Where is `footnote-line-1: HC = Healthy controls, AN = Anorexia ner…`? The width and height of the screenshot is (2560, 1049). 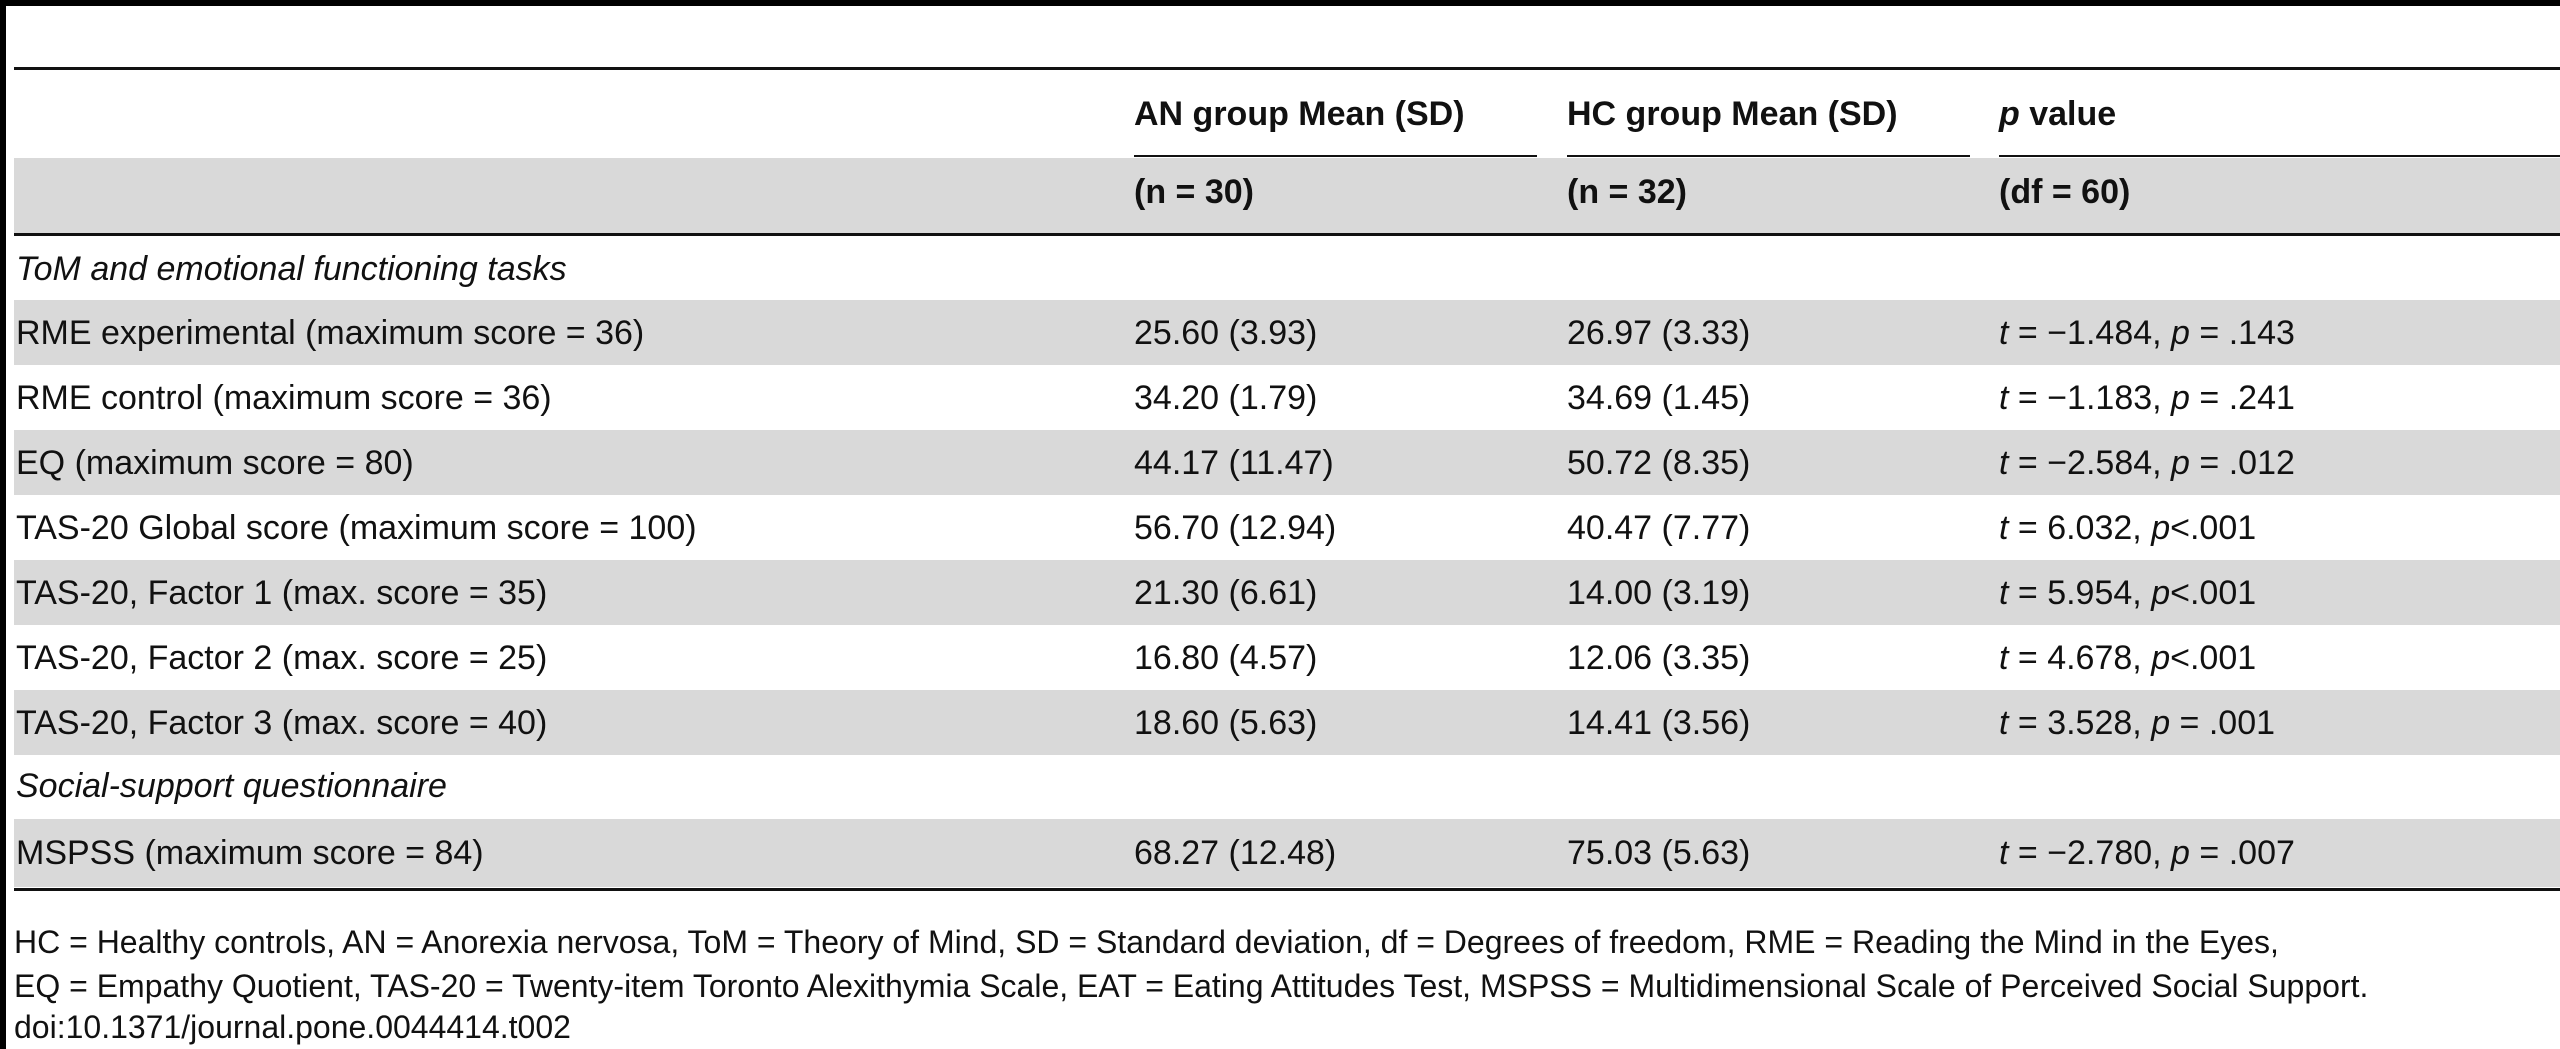 footnote-line-1: HC = Healthy controls, AN = Anorexia ner… is located at coordinates (1146, 942).